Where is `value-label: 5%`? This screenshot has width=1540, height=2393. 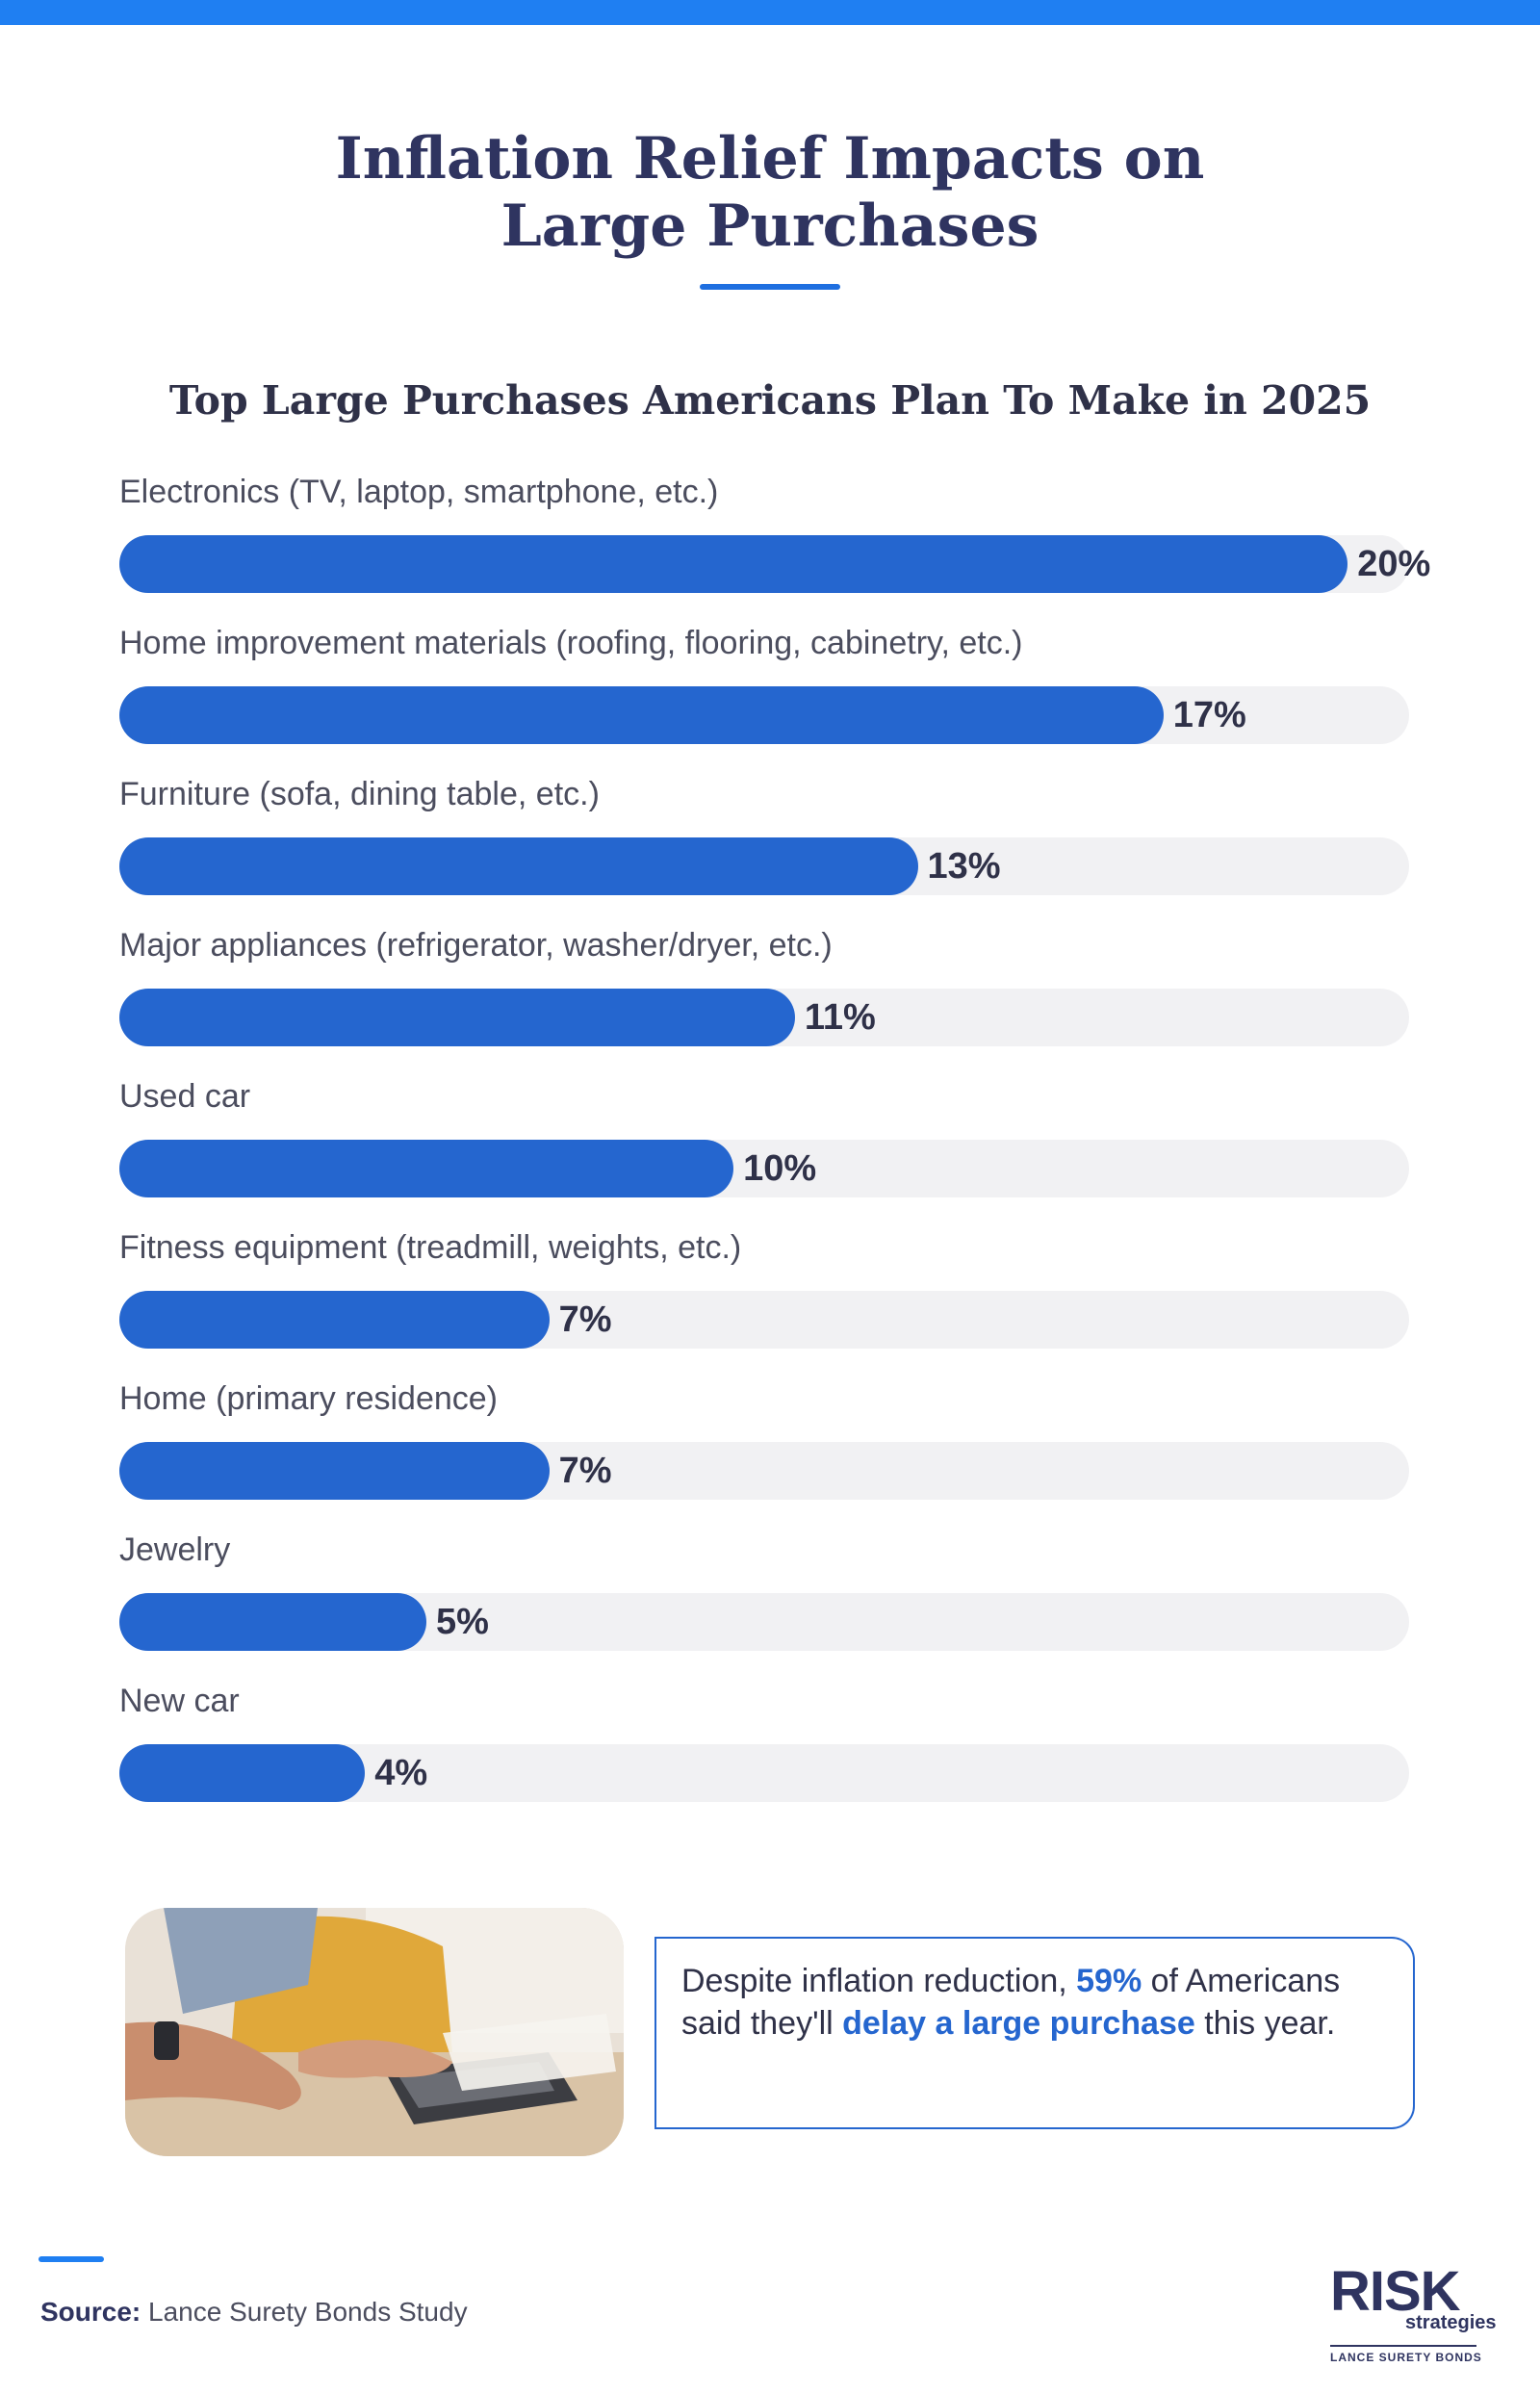 value-label: 5% is located at coordinates (462, 1622).